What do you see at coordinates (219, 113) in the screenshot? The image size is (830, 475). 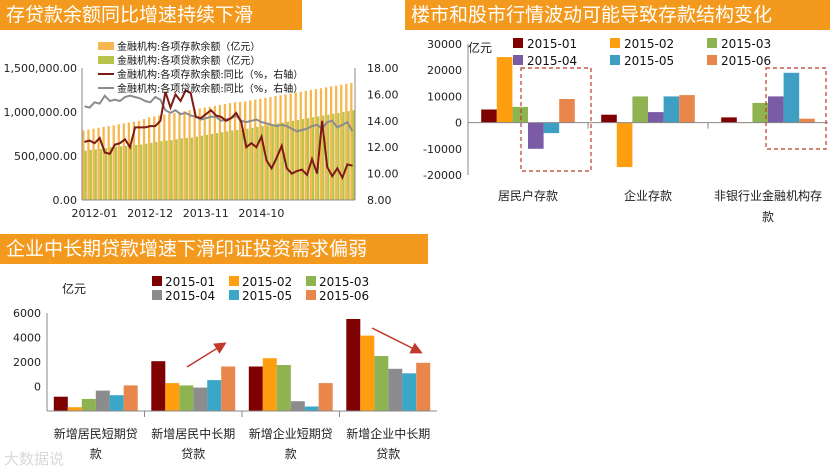 I see `loan-growth-line` at bounding box center [219, 113].